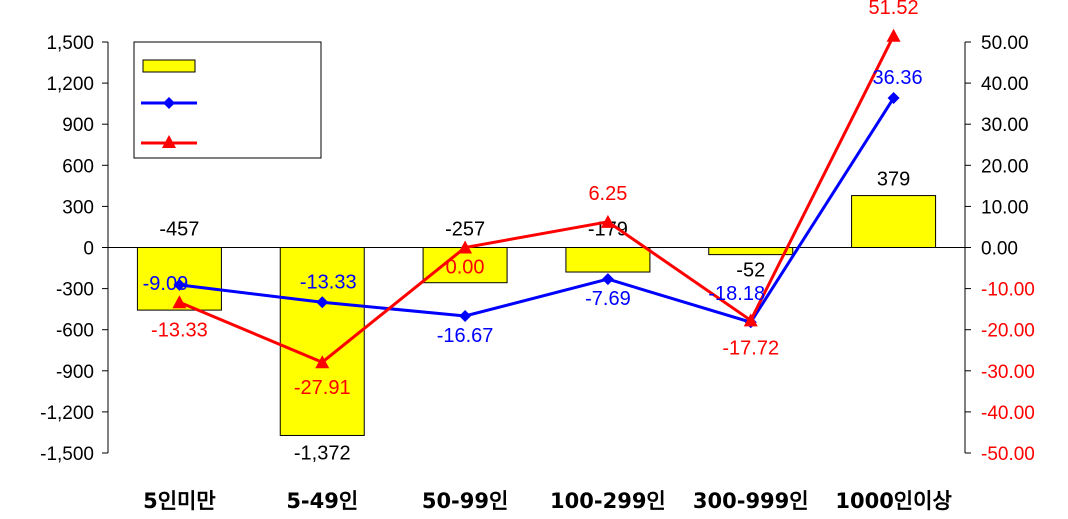 This screenshot has width=1068, height=519. What do you see at coordinates (607, 194) in the screenshot?
I see `red-data-label: 6.25` at bounding box center [607, 194].